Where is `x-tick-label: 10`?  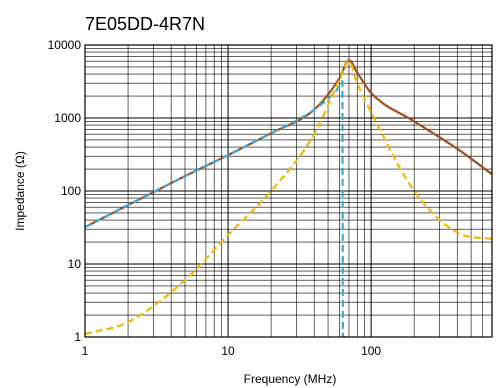 x-tick-label: 10 is located at coordinates (228, 351).